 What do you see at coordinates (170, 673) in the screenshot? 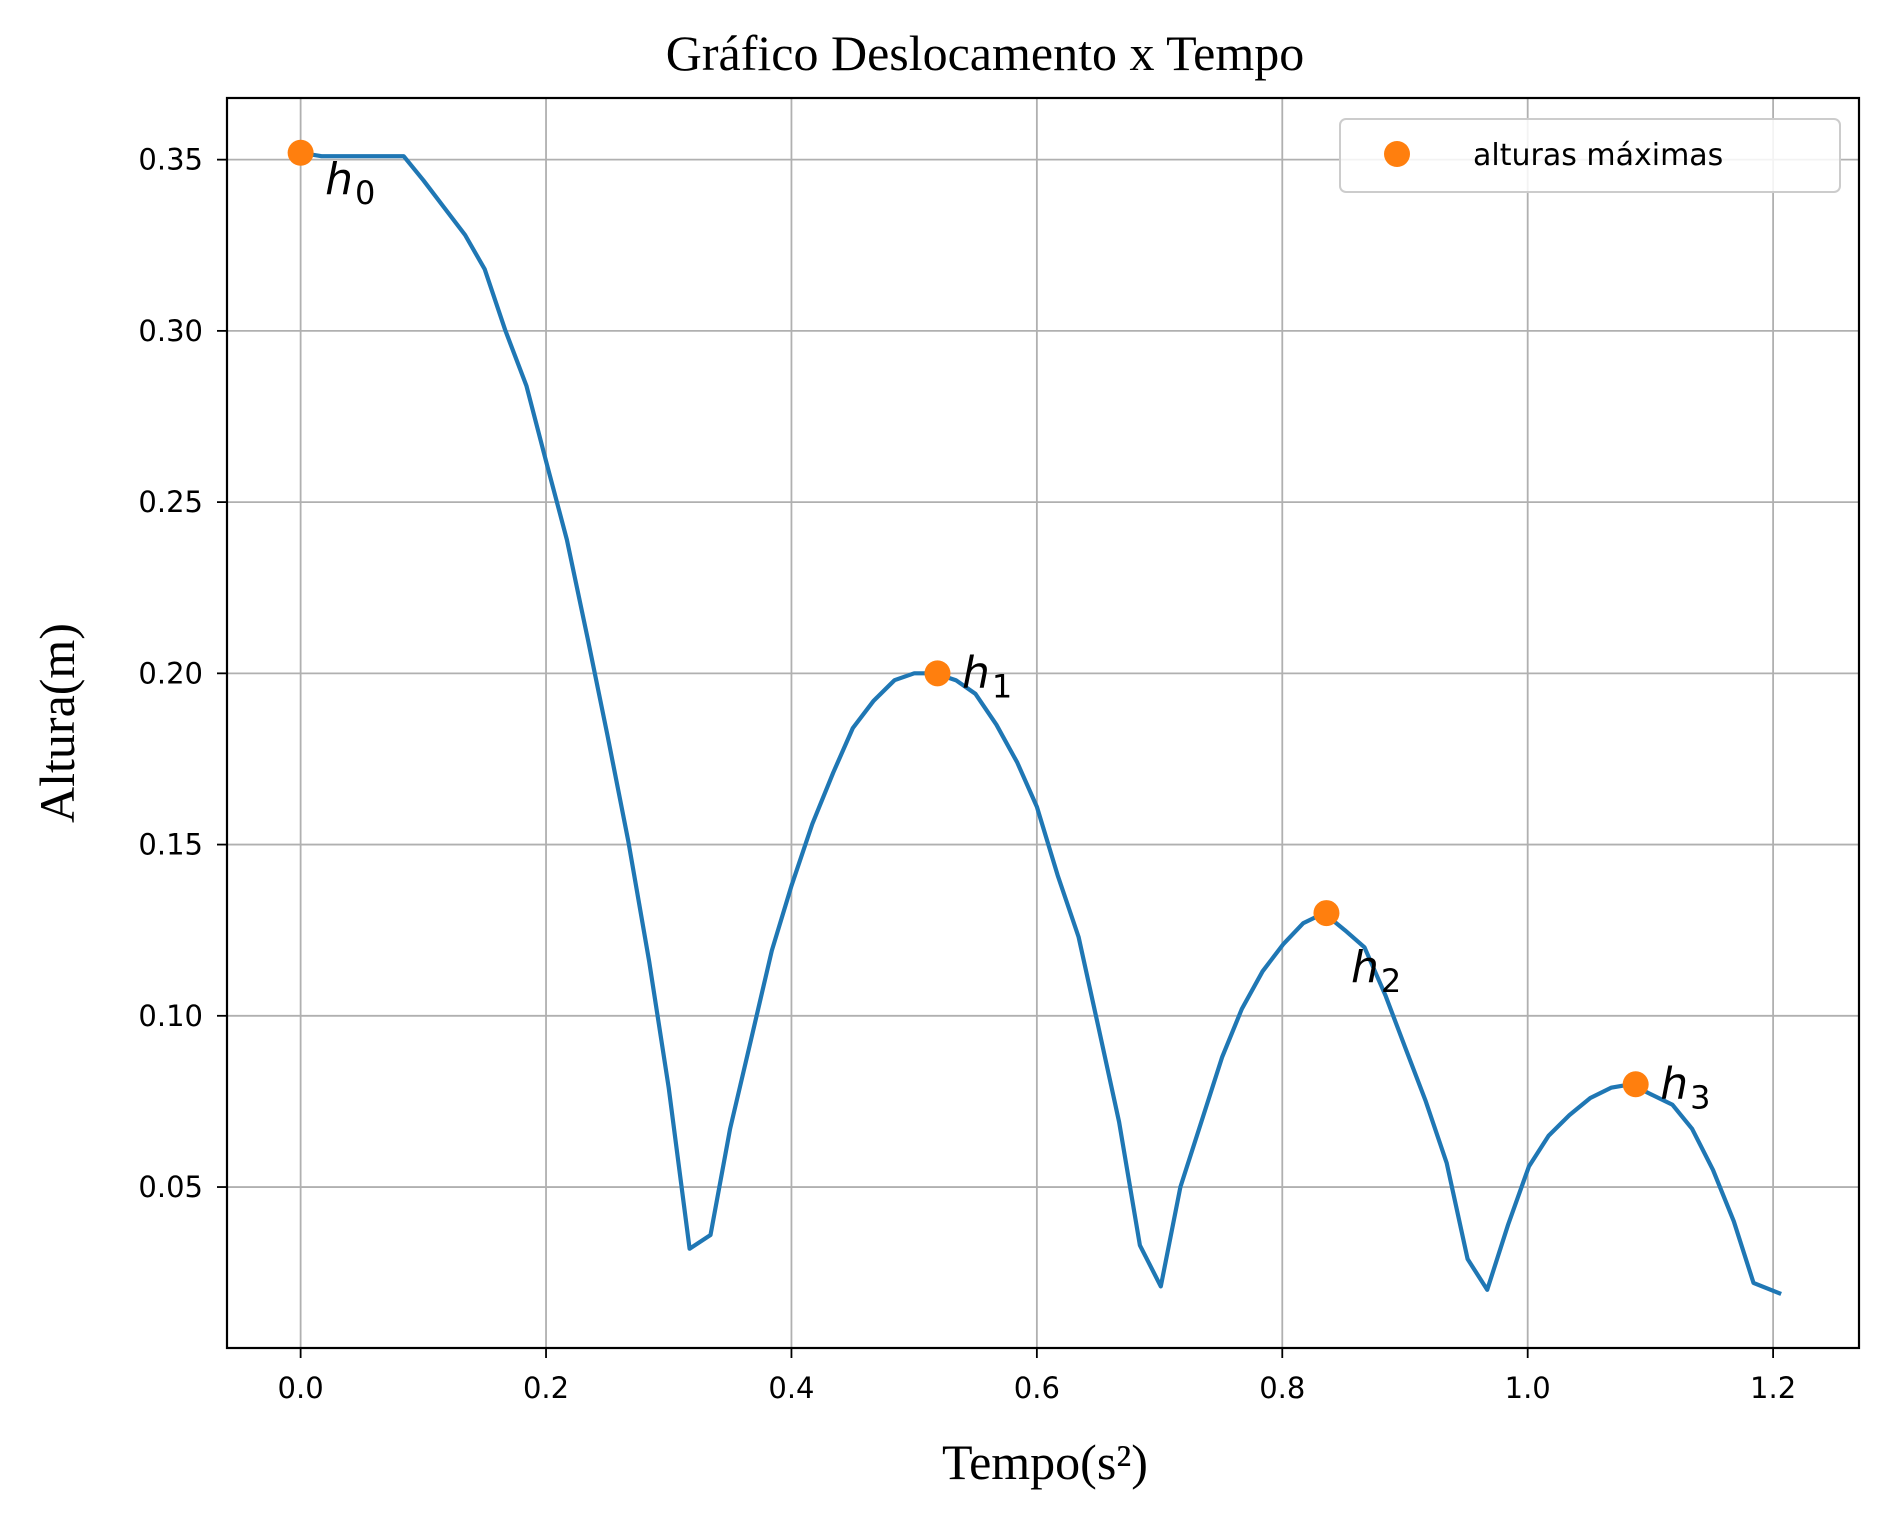
I see `y-tick-label: 0.20` at bounding box center [170, 673].